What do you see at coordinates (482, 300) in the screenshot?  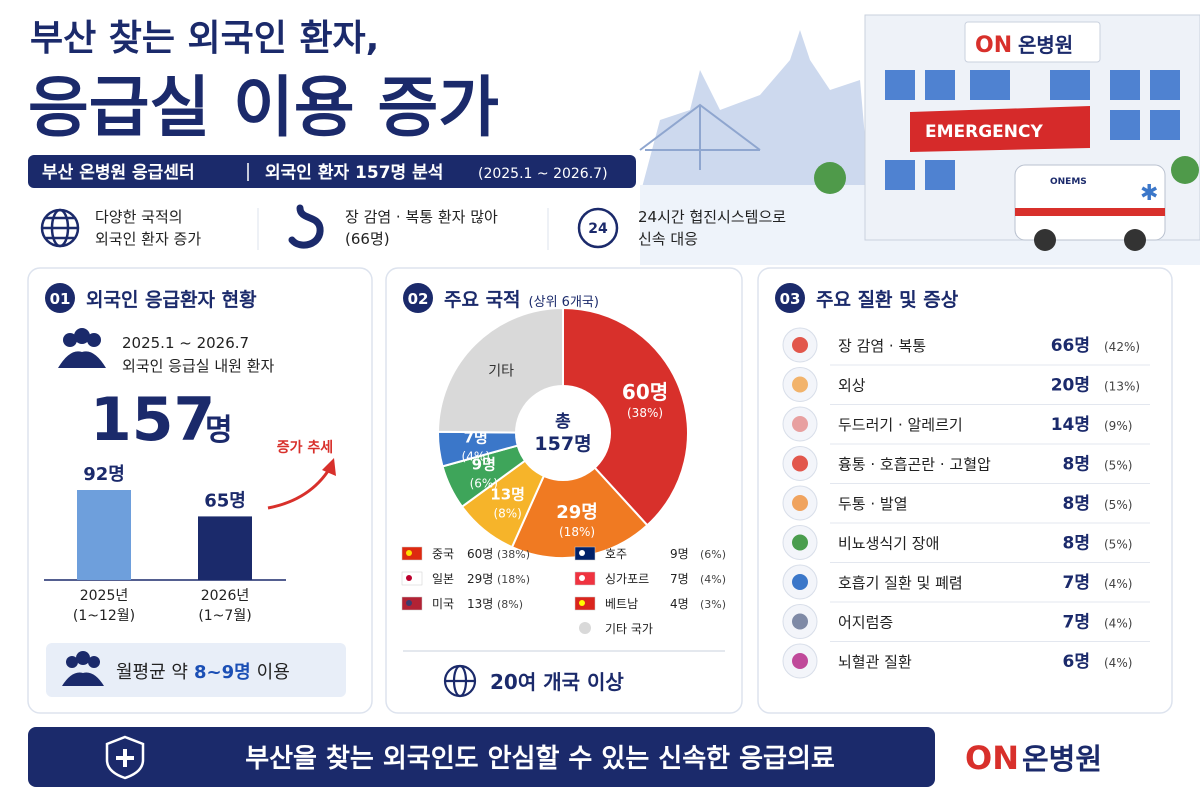 I see `panel-title-main: 주요 국적` at bounding box center [482, 300].